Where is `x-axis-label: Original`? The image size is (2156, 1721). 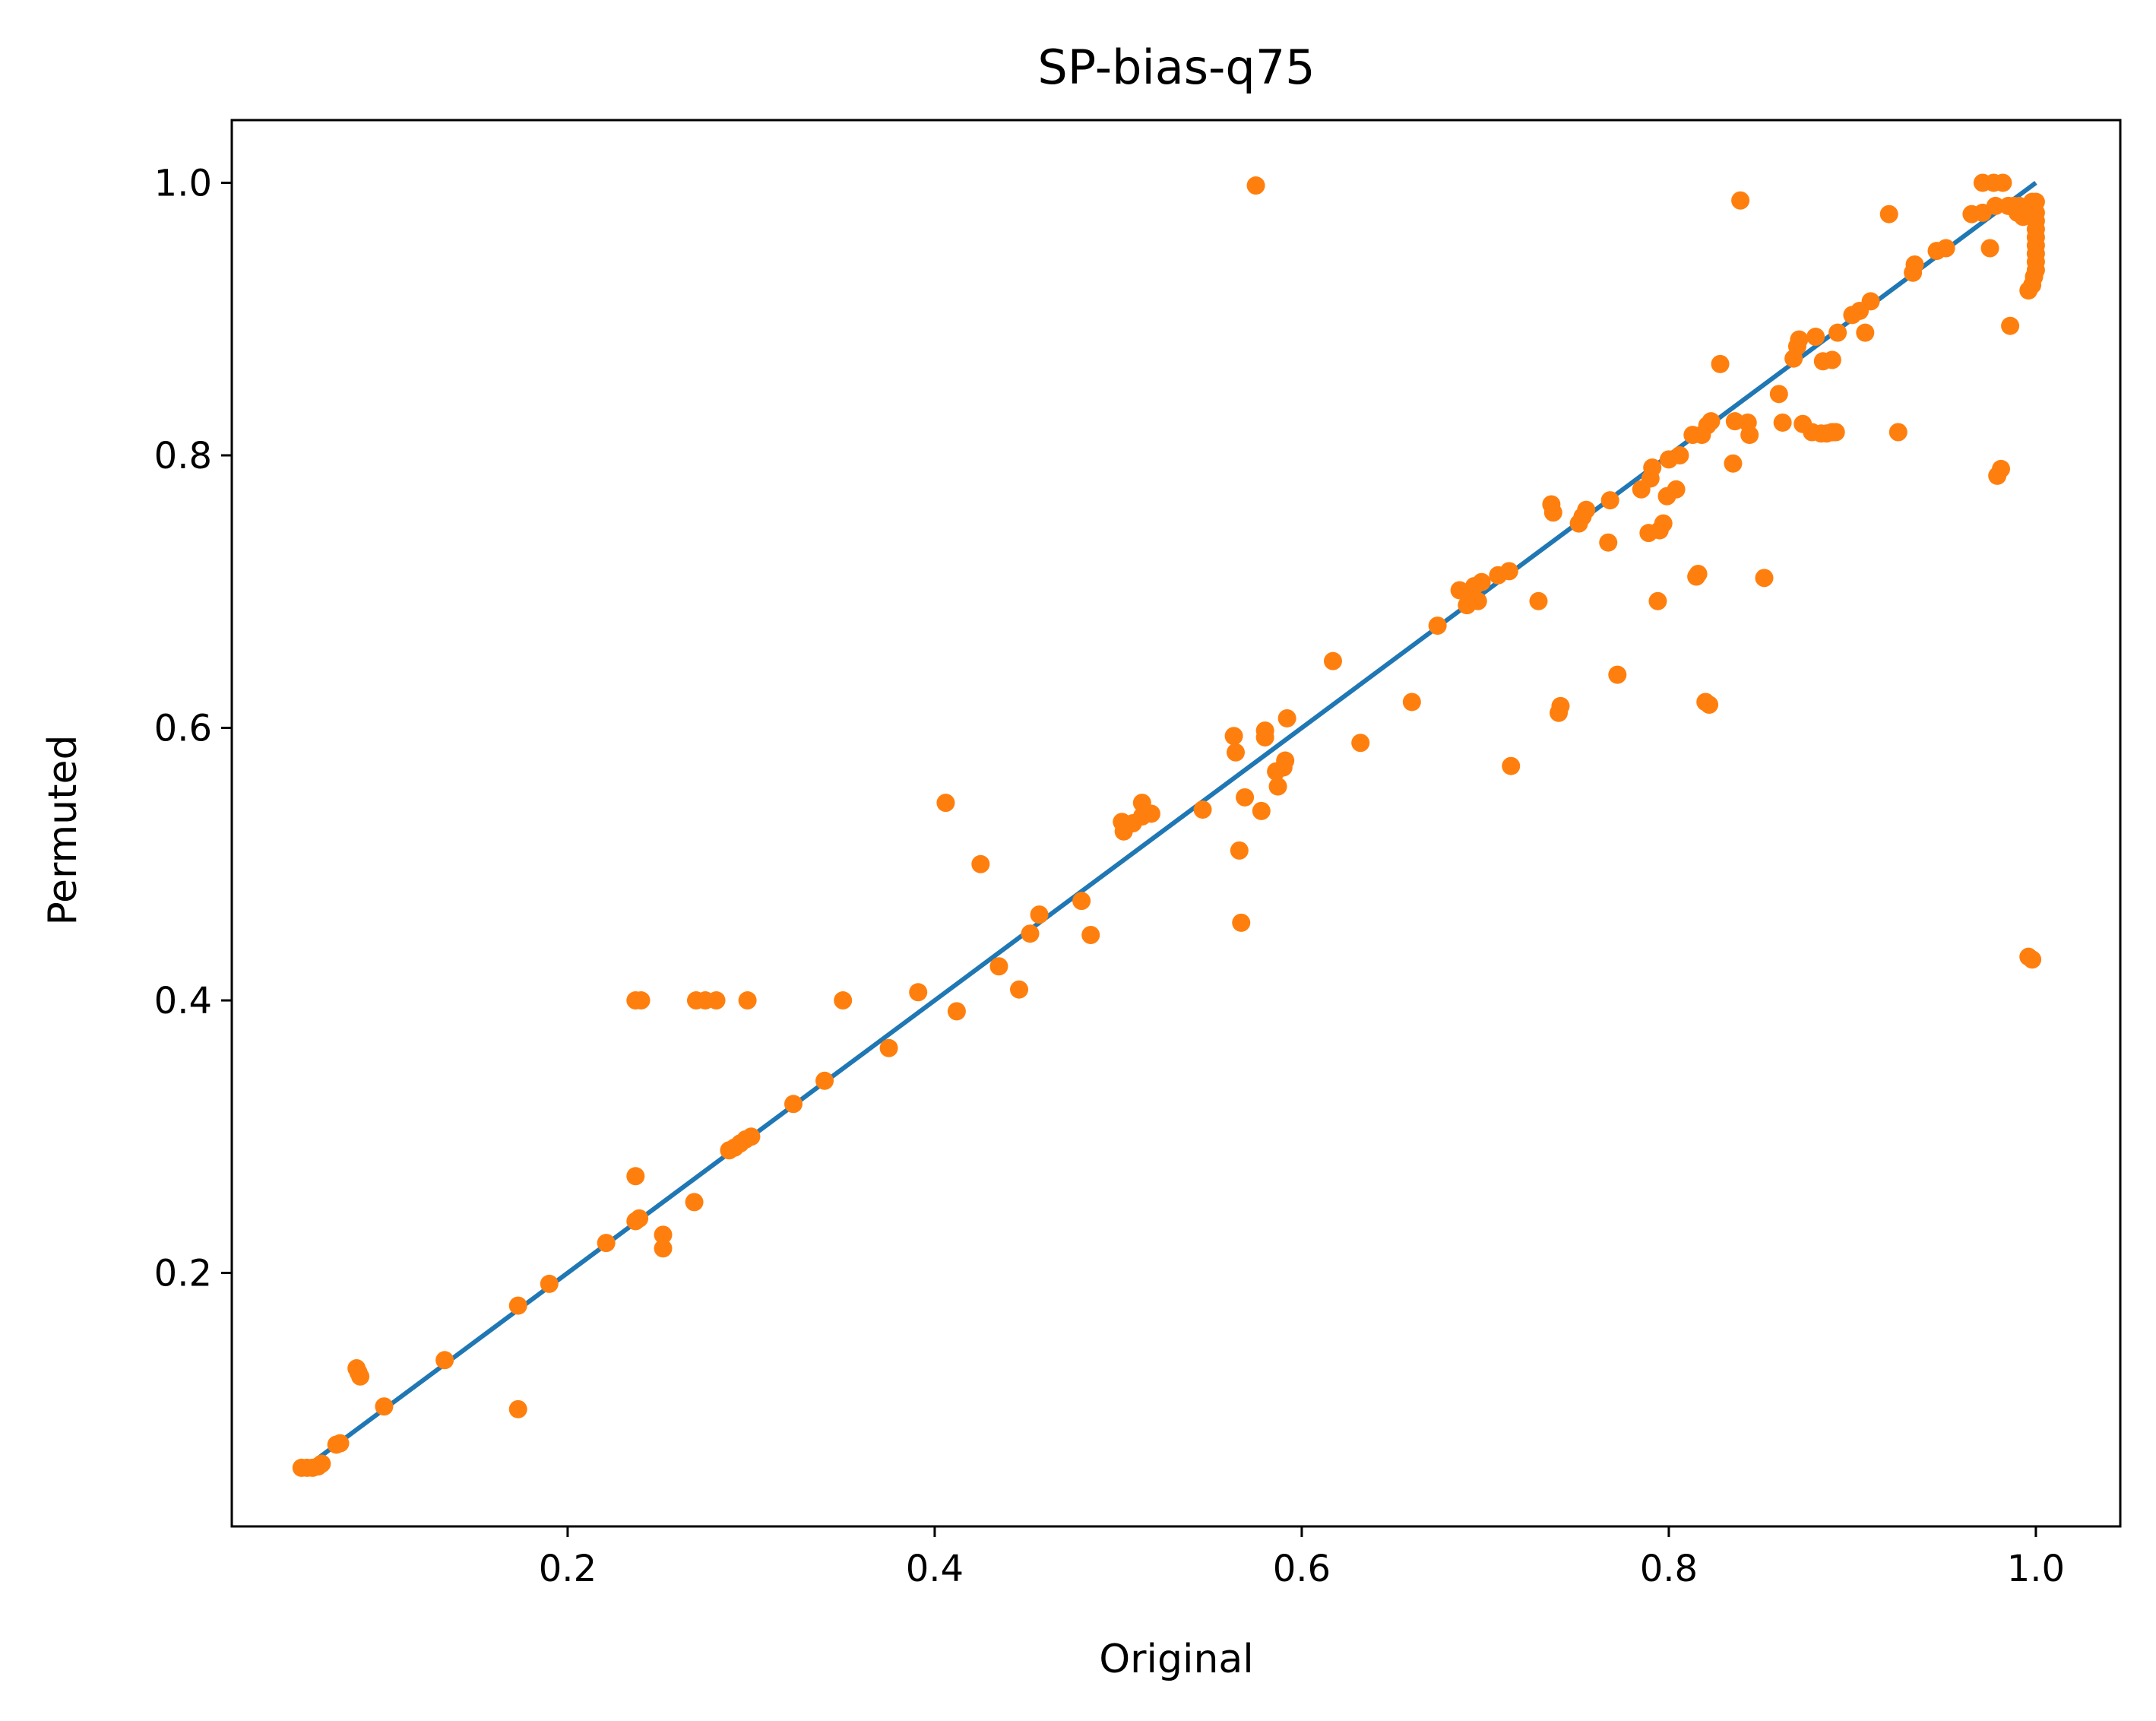 x-axis-label: Original is located at coordinates (1176, 1659).